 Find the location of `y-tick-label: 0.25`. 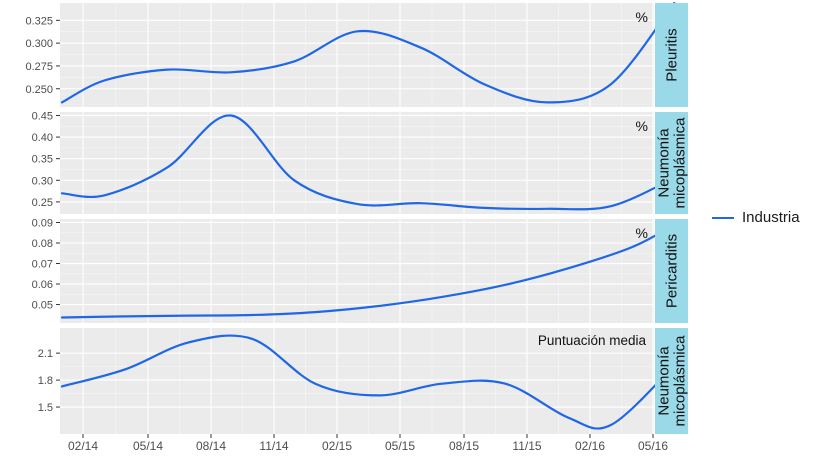

y-tick-label: 0.25 is located at coordinates (42, 203).